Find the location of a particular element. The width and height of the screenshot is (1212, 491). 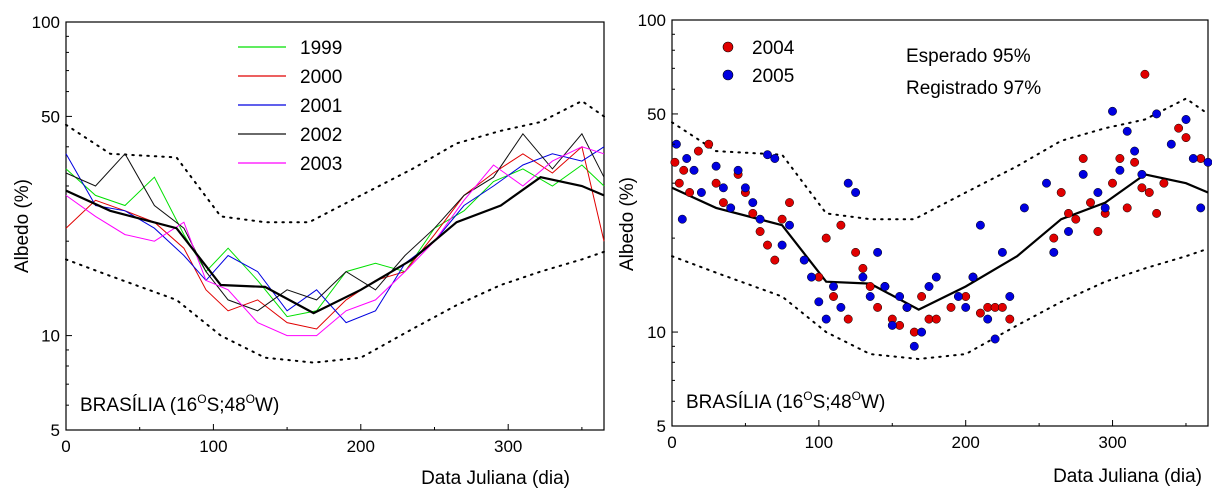

legend-label-2001: 2001 is located at coordinates (321, 106).